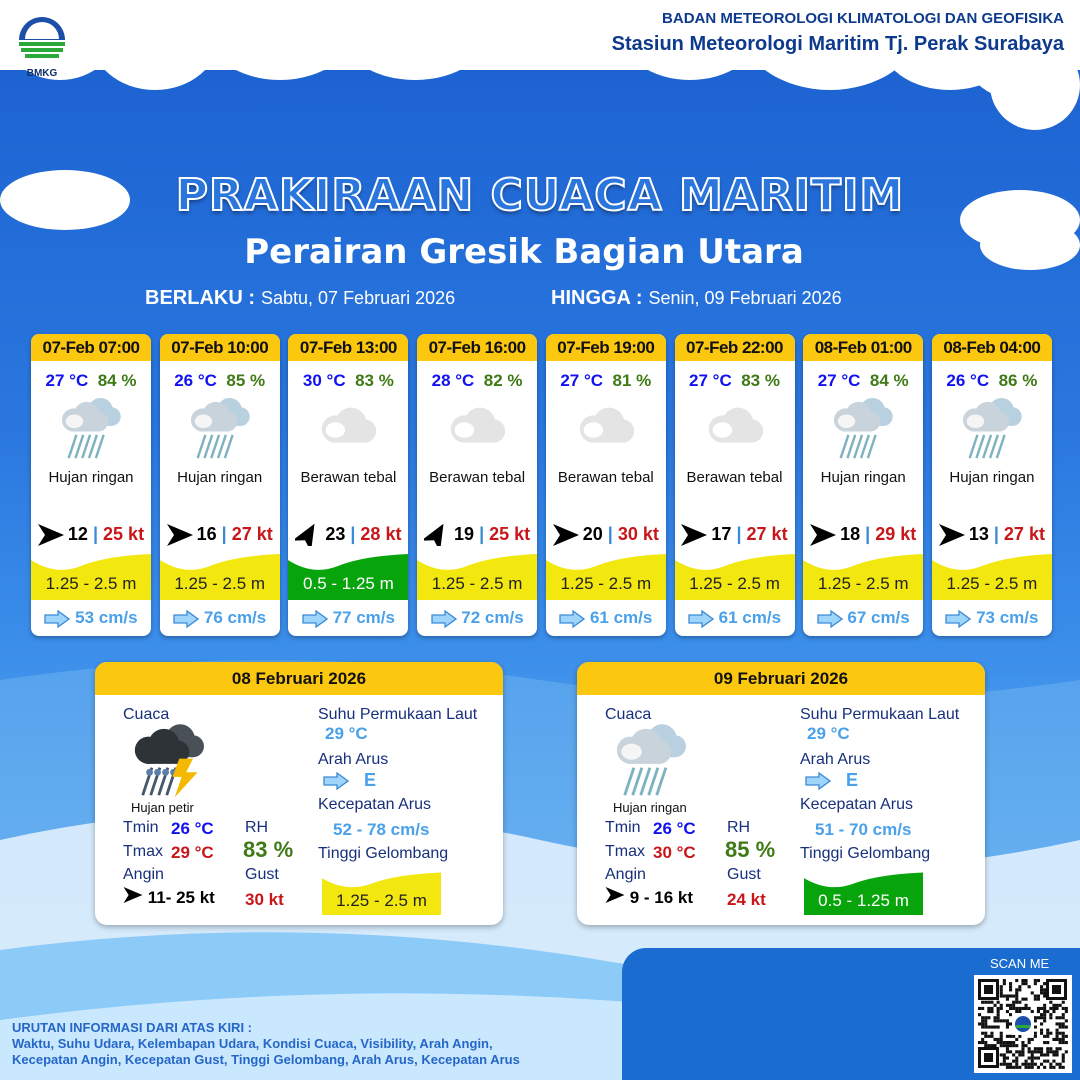 Image resolution: width=1080 pixels, height=1080 pixels. Describe the element at coordinates (358, 298) in the screenshot. I see `valid-from-value: Sabtu, 07 Februari 2026` at that location.